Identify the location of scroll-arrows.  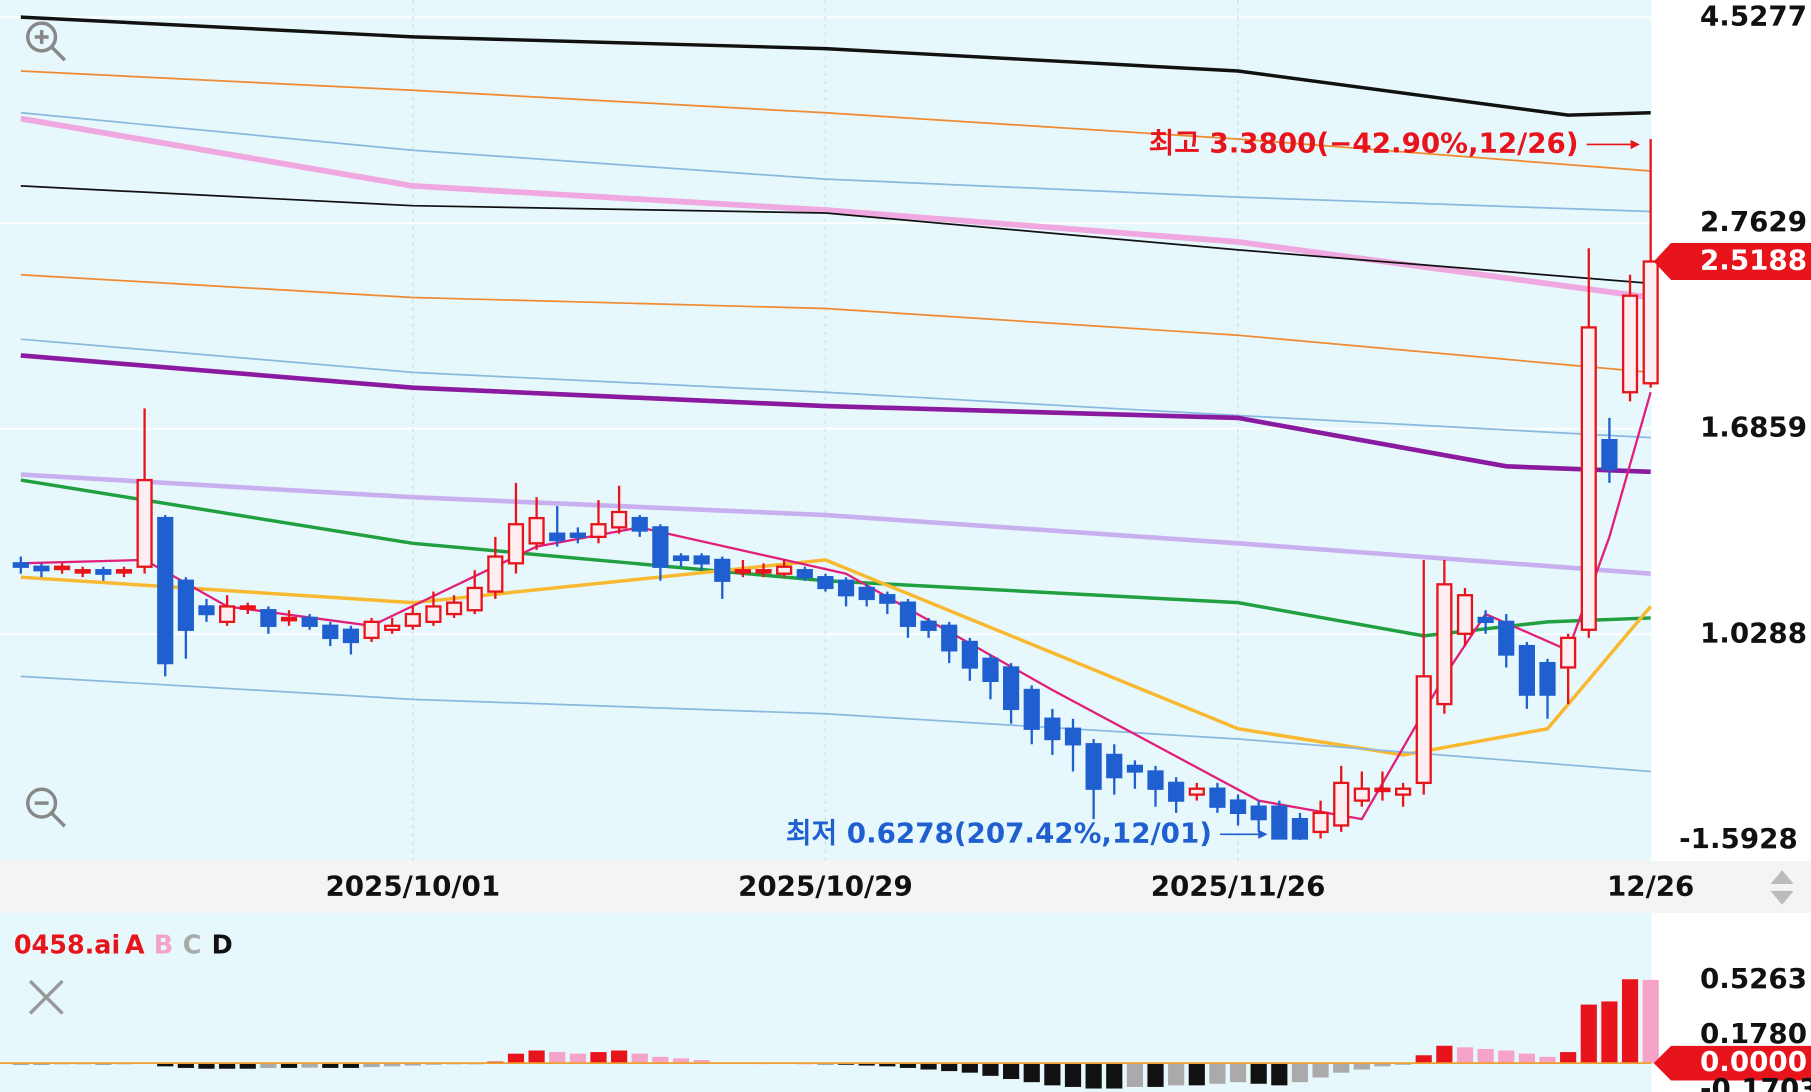
(1782, 887).